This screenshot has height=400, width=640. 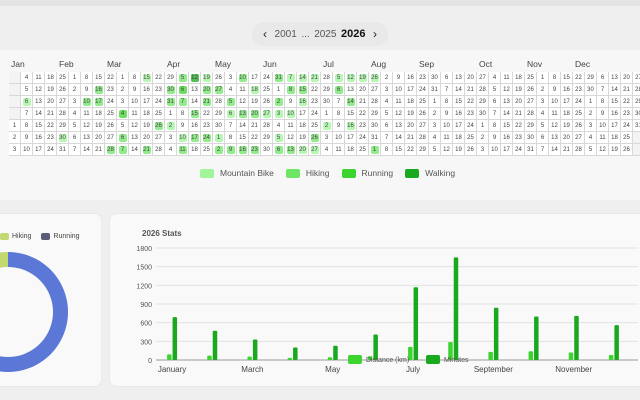 What do you see at coordinates (231, 90) in the screenshot?
I see `day-cell: 4` at bounding box center [231, 90].